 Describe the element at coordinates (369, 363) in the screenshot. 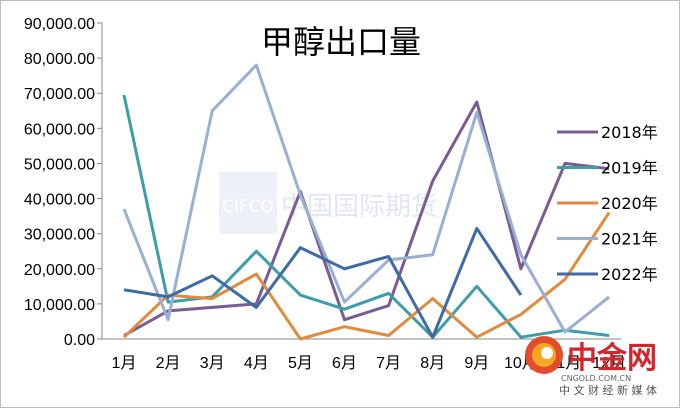

I see `x-tick-labels: 1月 2月 3月 4月 5月 6月 7月 8月 9月 10月 11月 12月` at that location.